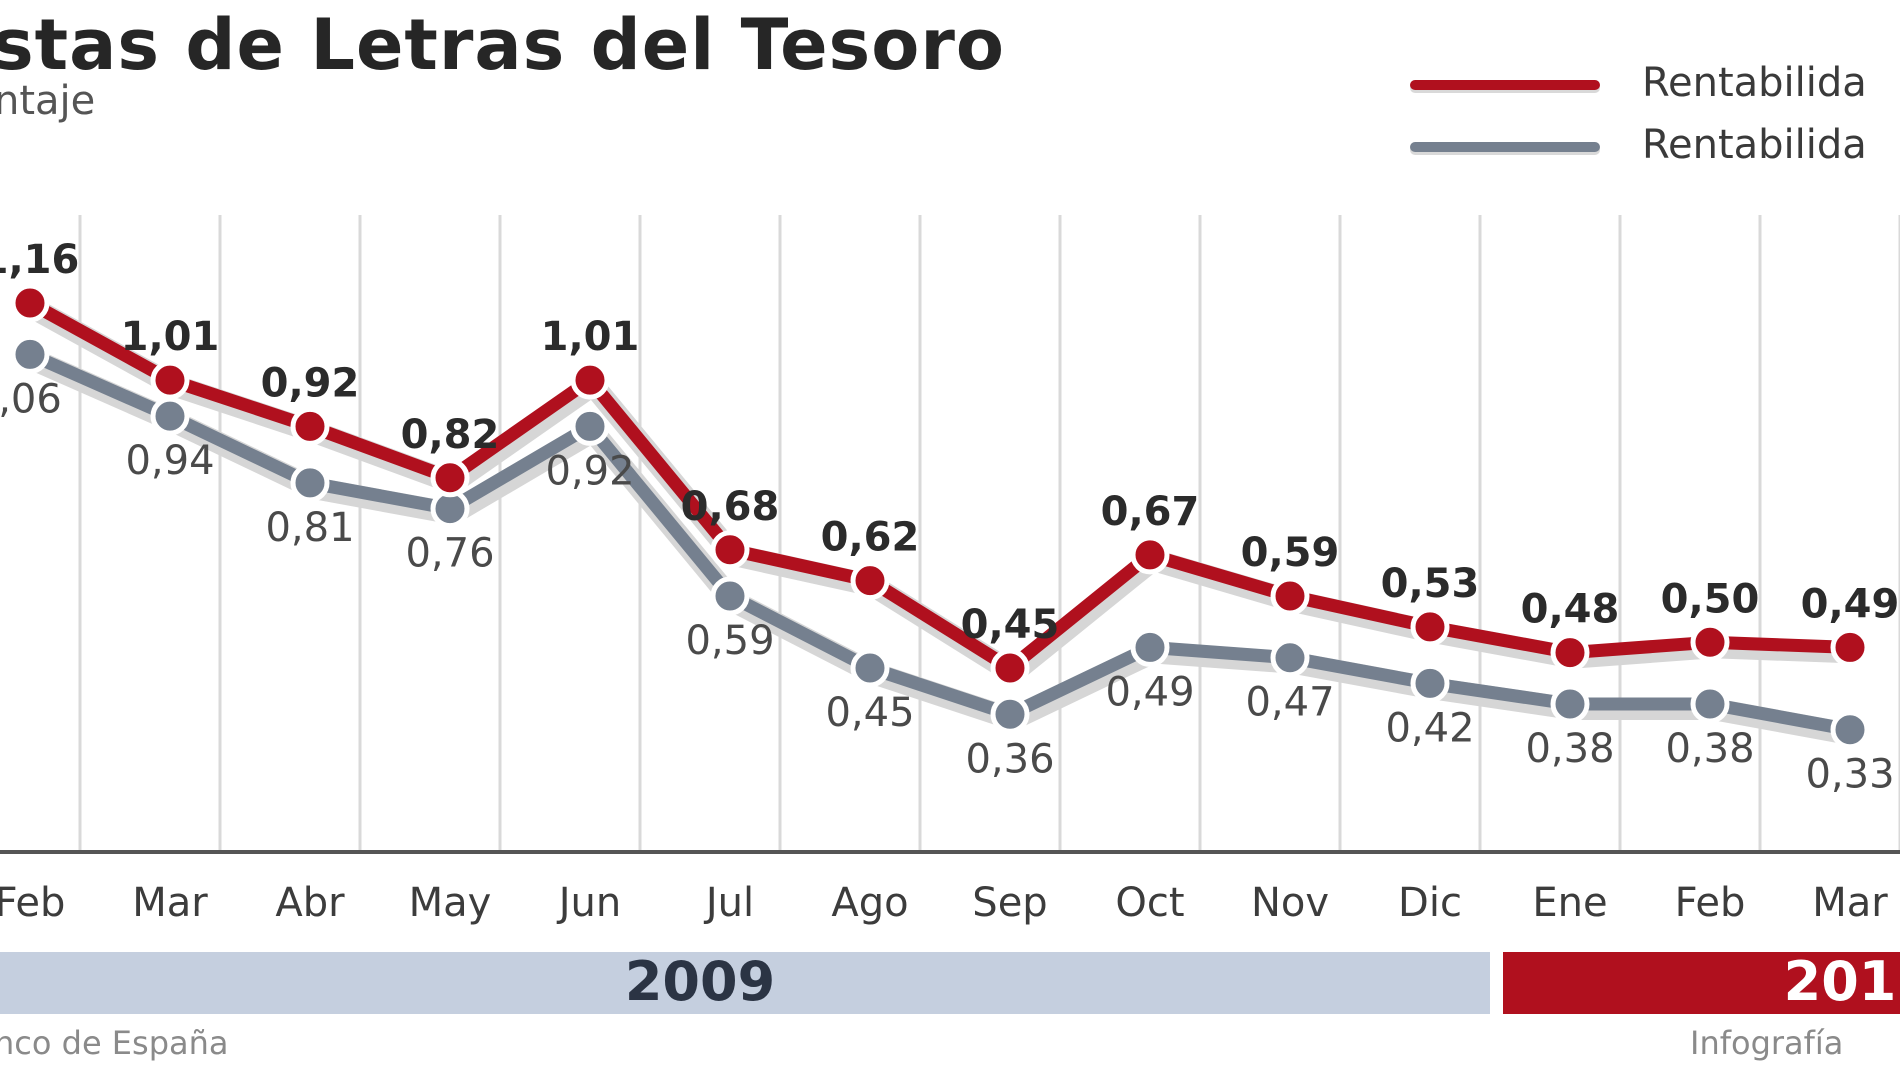  What do you see at coordinates (1009, 903) in the screenshot?
I see `x-tick-label: Sep` at bounding box center [1009, 903].